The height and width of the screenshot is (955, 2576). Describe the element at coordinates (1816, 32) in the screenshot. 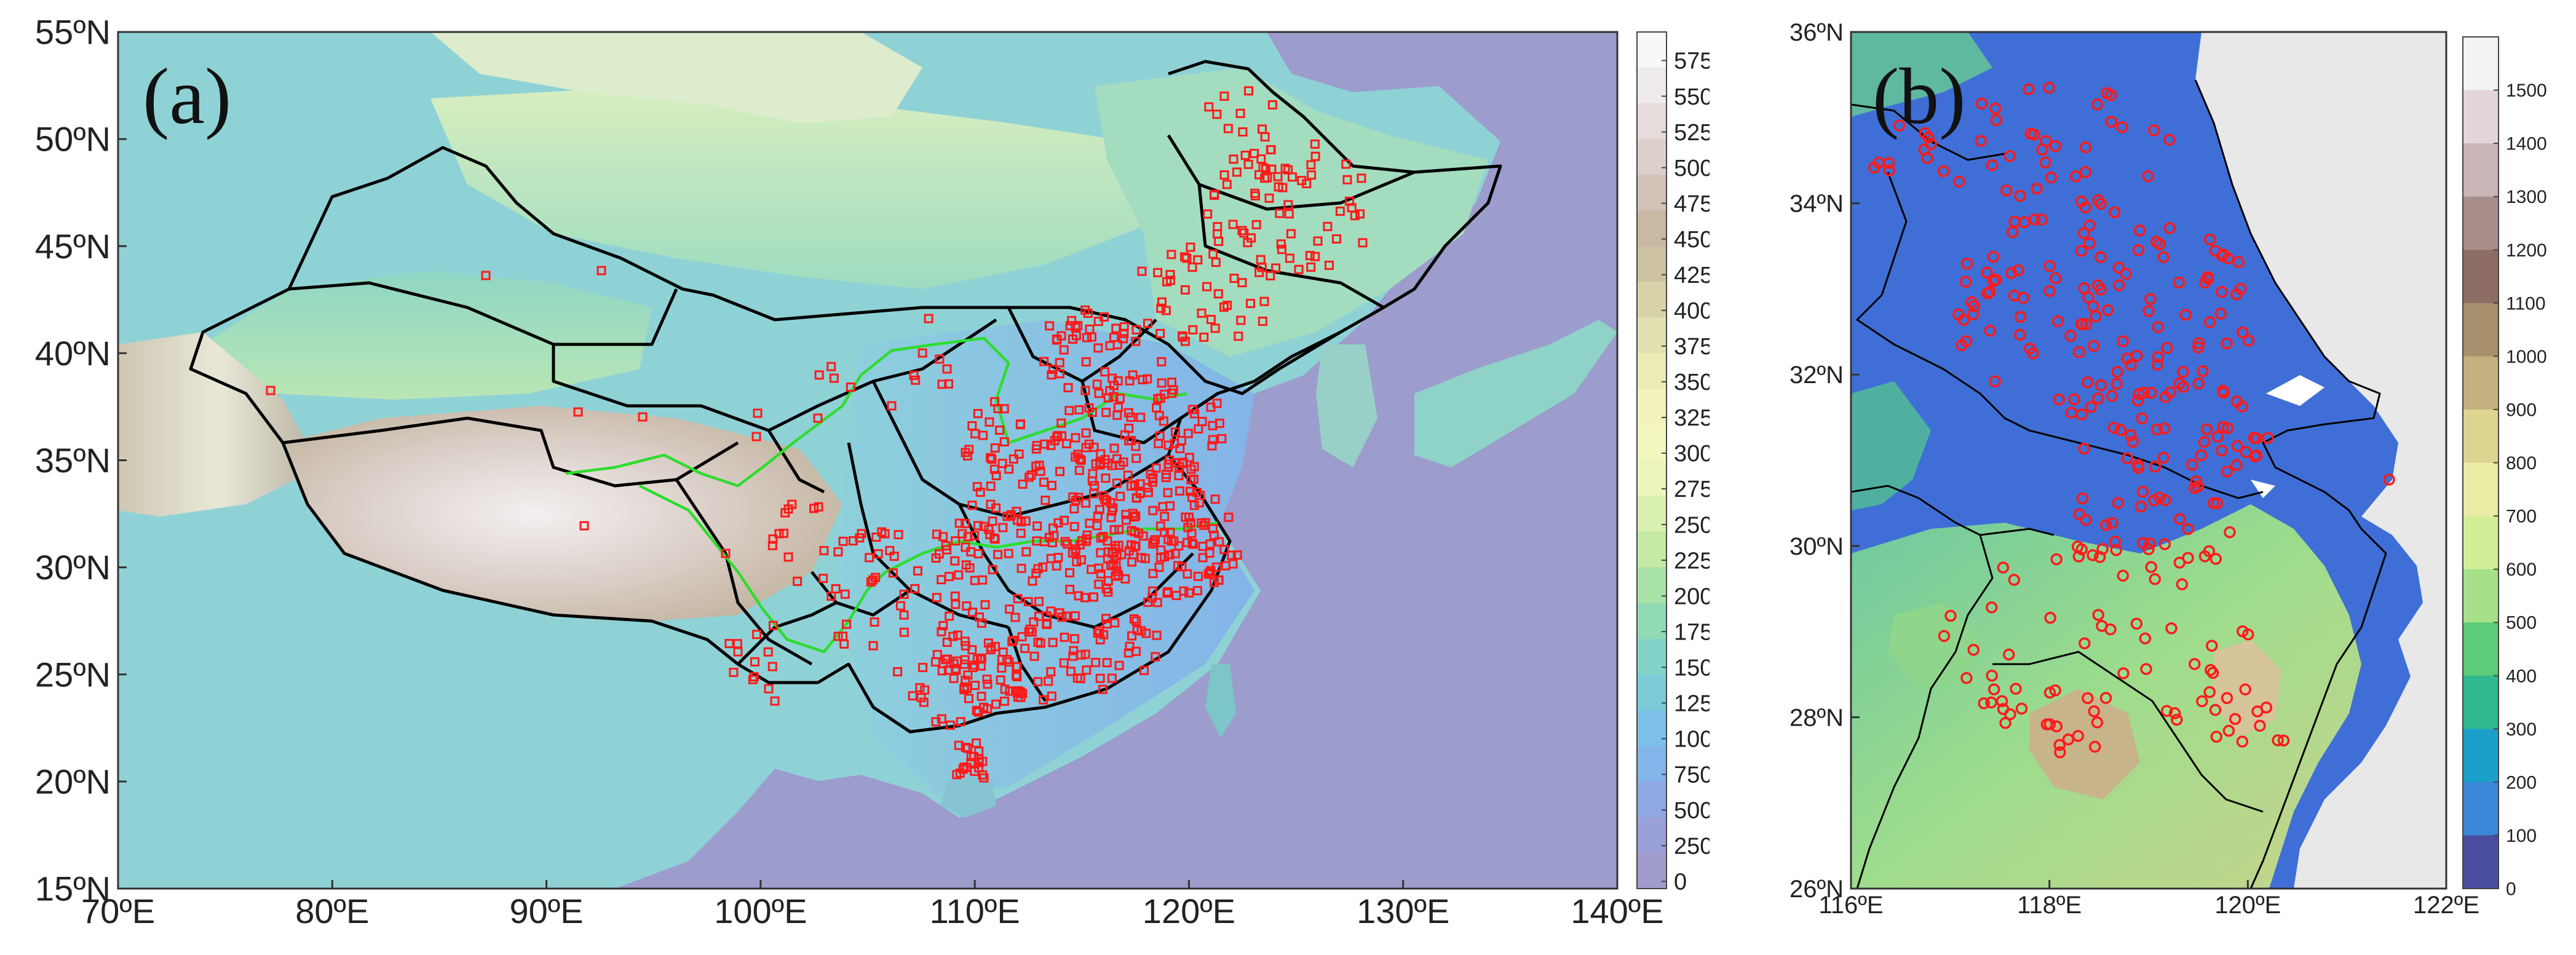

I see `latitude-tick-label: 36ºN` at that location.